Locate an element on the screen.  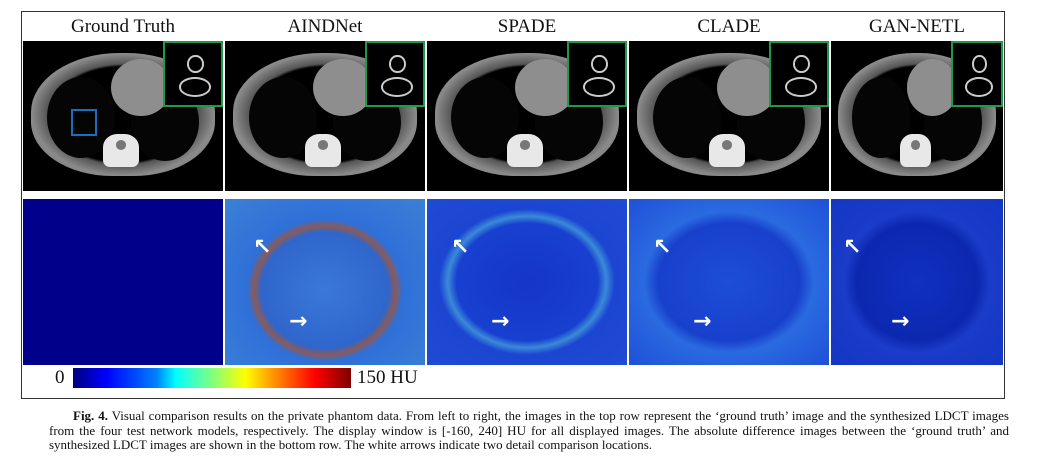
diff-map-aindnet: ↖ → is located at coordinates (325, 282).